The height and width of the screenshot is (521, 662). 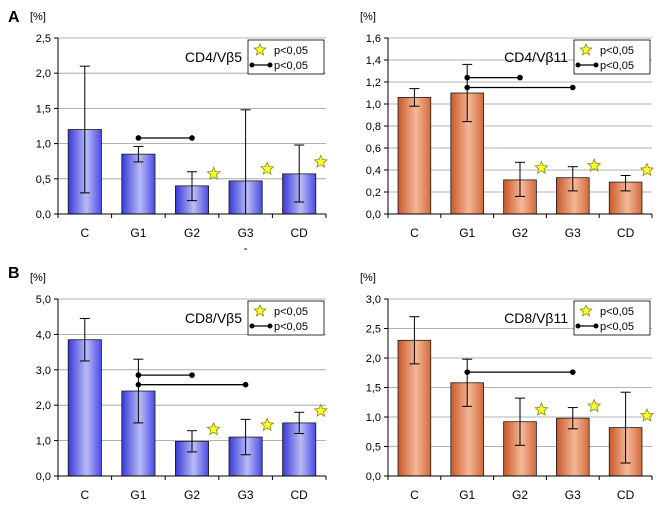 What do you see at coordinates (14, 17) in the screenshot?
I see `panel-label-a: A` at bounding box center [14, 17].